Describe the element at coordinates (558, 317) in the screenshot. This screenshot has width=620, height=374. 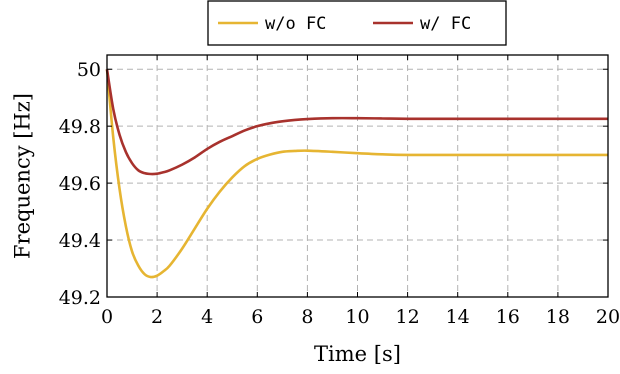
I see `x-tick-label: 18` at that location.